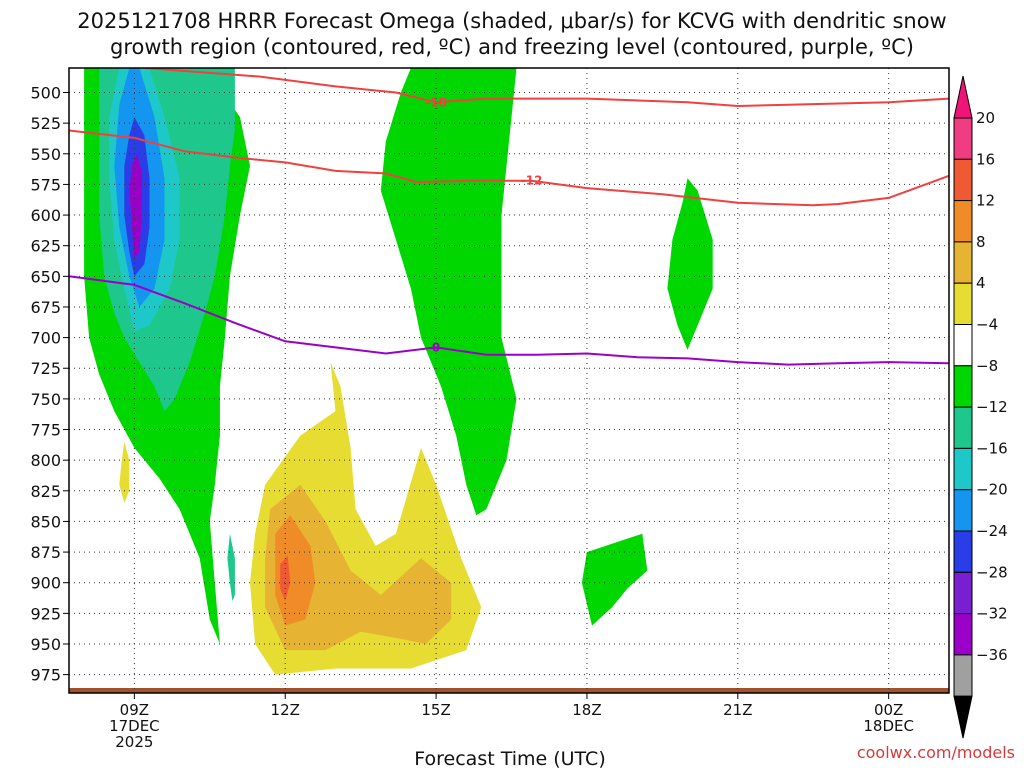 The height and width of the screenshot is (768, 1024). I want to click on colorbar-label: 16, so click(985, 159).